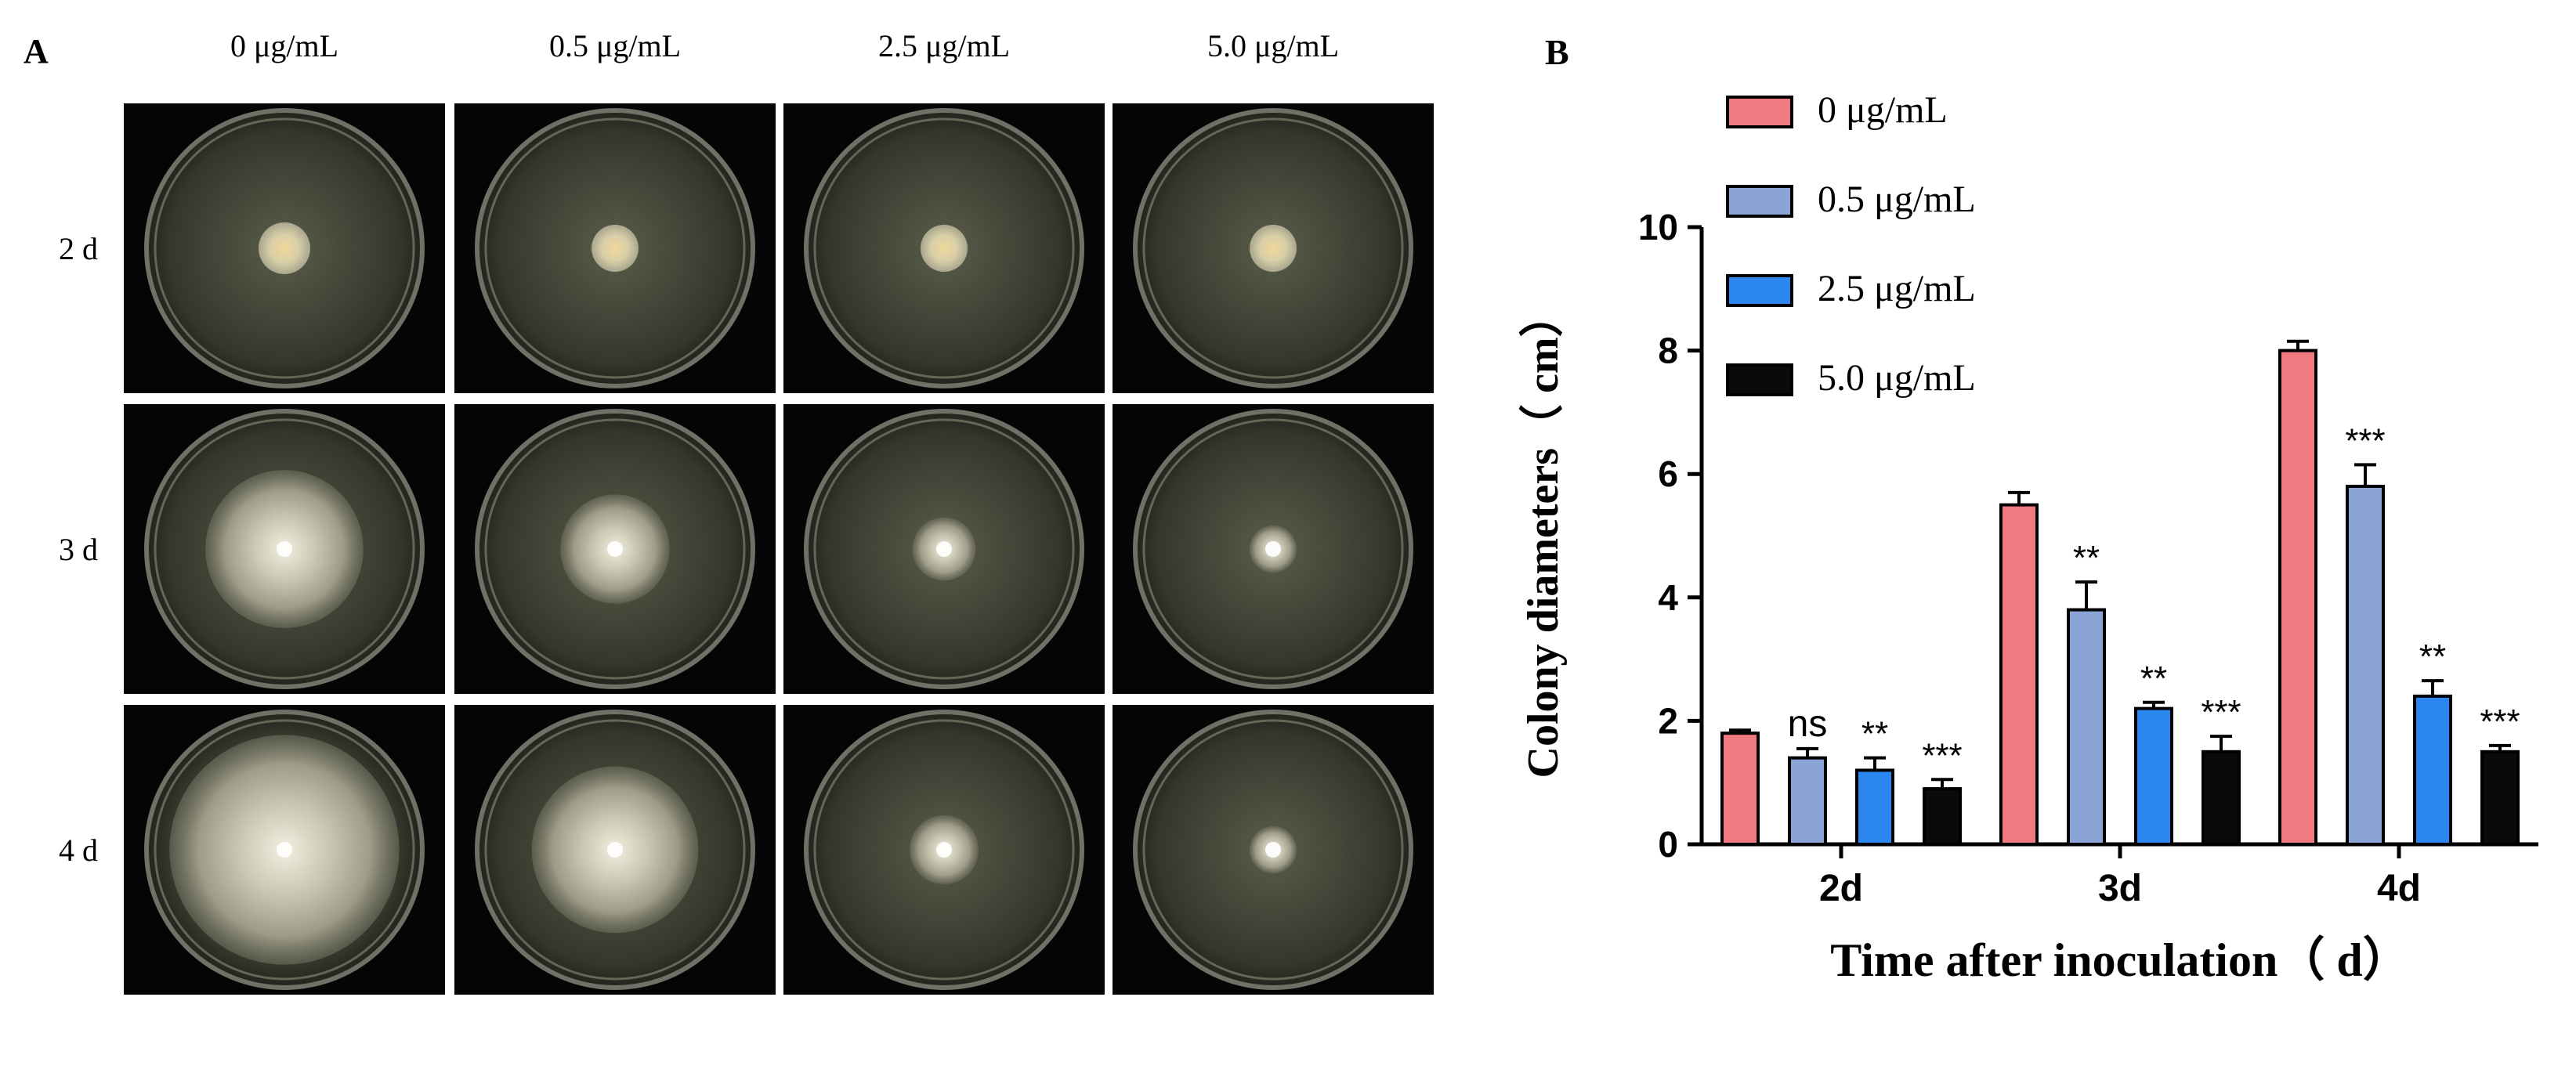 The width and height of the screenshot is (2576, 1091). What do you see at coordinates (1543, 535) in the screenshot?
I see `y-axis-title: Colony diameters（ cm）` at bounding box center [1543, 535].